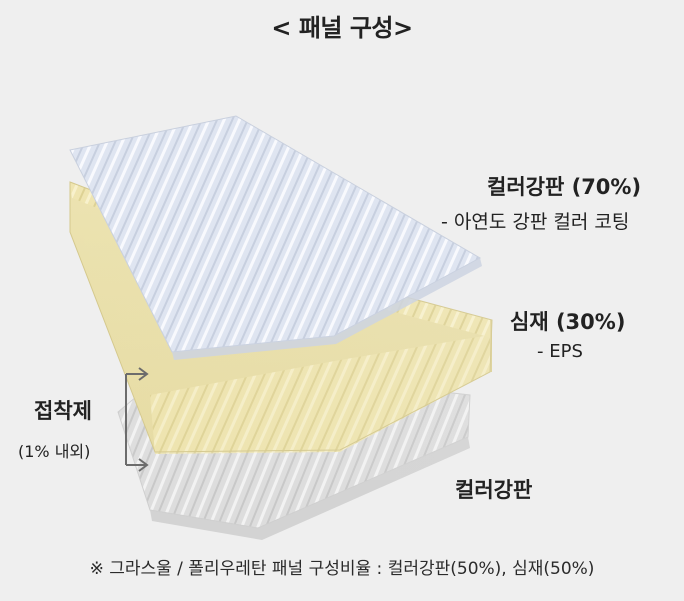  Describe the element at coordinates (535, 222) in the screenshot. I see `top-layer-description: - 아연도 강판 컬러 코팅` at that location.